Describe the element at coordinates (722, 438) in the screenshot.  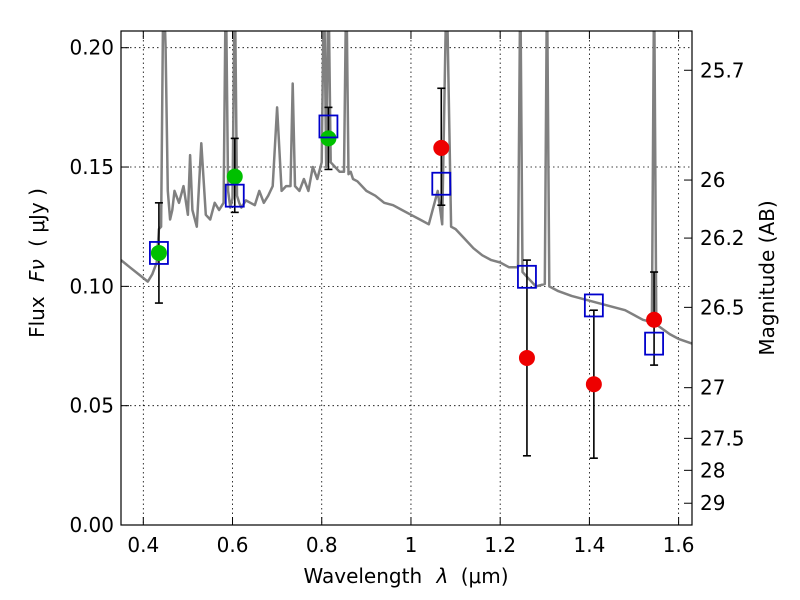
I see `y2-tick-label-5: 27.5` at that location.